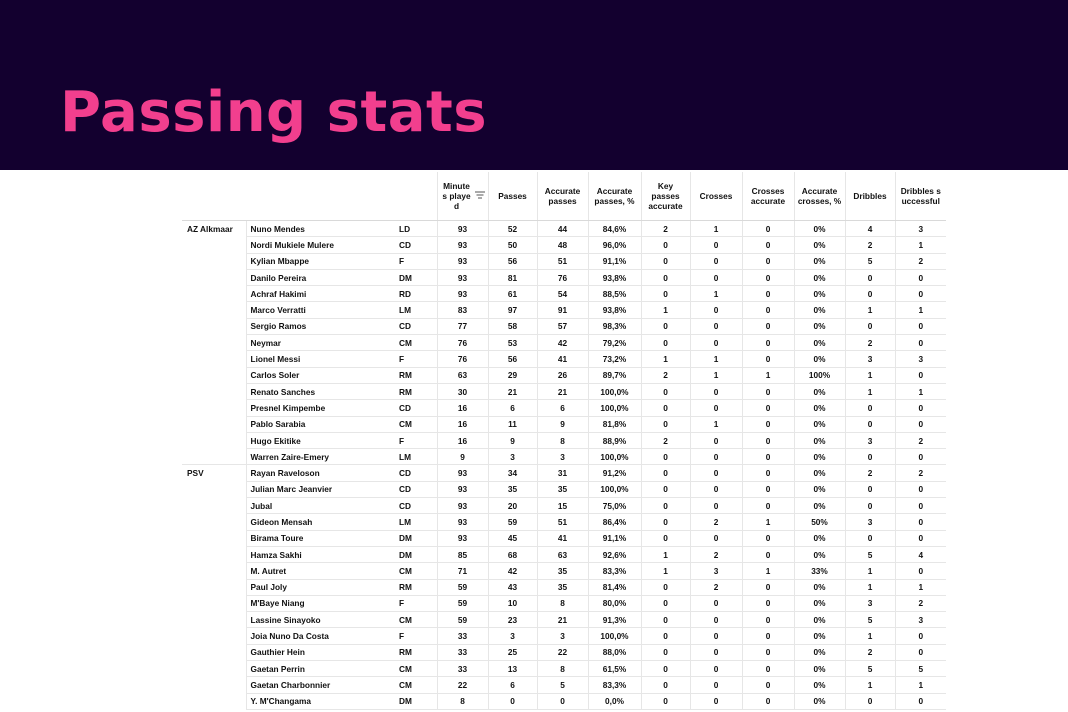 The width and height of the screenshot is (1068, 712). Describe the element at coordinates (462, 392) in the screenshot. I see `minutes-cell: 30` at that location.